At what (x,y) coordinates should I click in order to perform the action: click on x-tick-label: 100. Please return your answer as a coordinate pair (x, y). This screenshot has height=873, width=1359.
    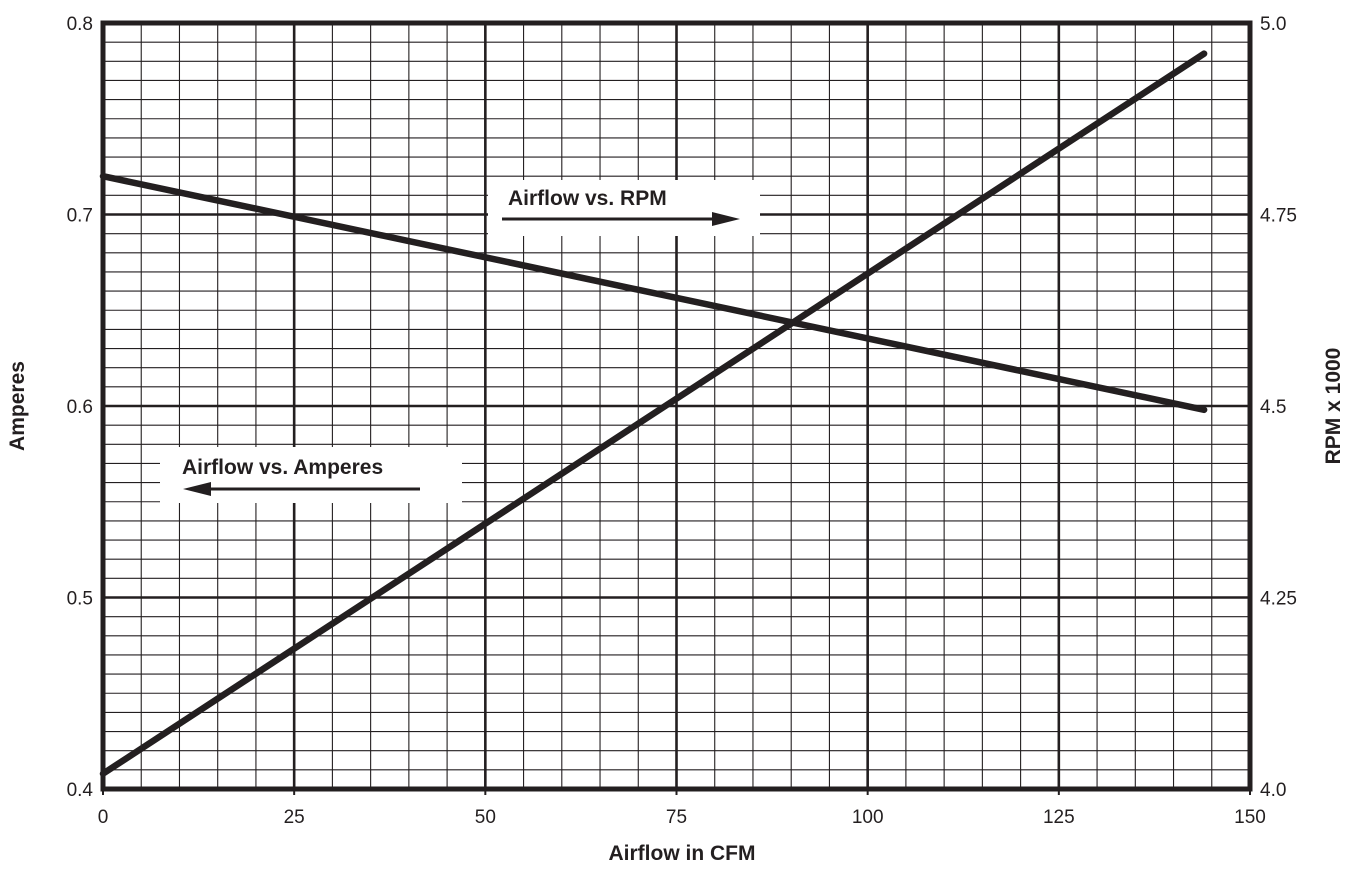
    Looking at the image, I should click on (868, 817).